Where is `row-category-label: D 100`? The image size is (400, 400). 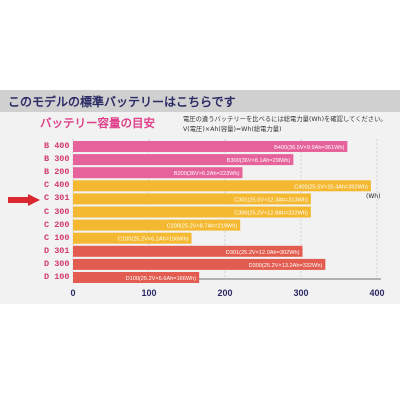 row-category-label: D 100 is located at coordinates (57, 277).